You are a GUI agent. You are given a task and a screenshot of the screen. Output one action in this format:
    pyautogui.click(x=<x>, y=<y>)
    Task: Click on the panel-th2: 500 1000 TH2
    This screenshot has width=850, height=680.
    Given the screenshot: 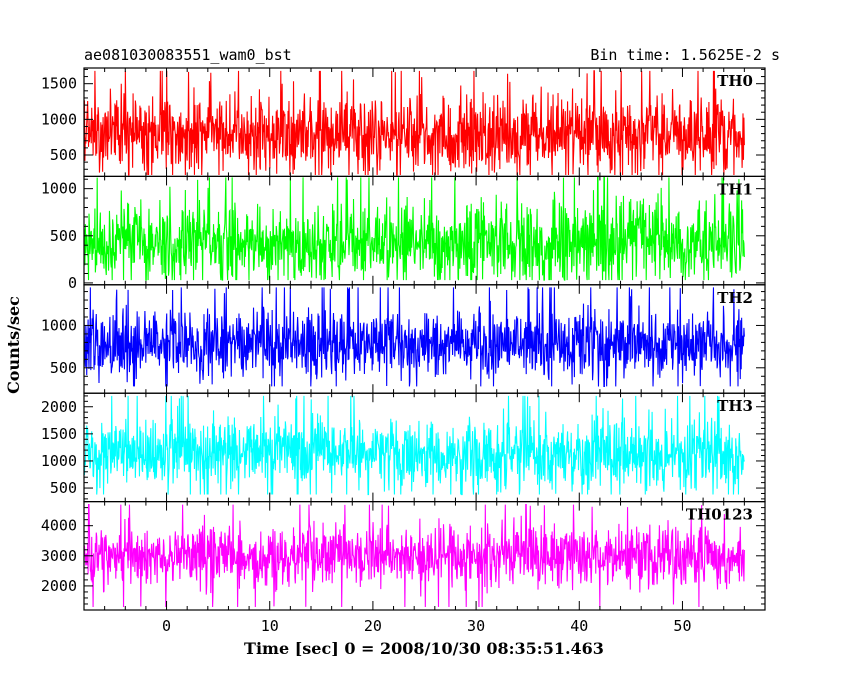 What is the action you would take?
    pyautogui.click(x=403, y=339)
    